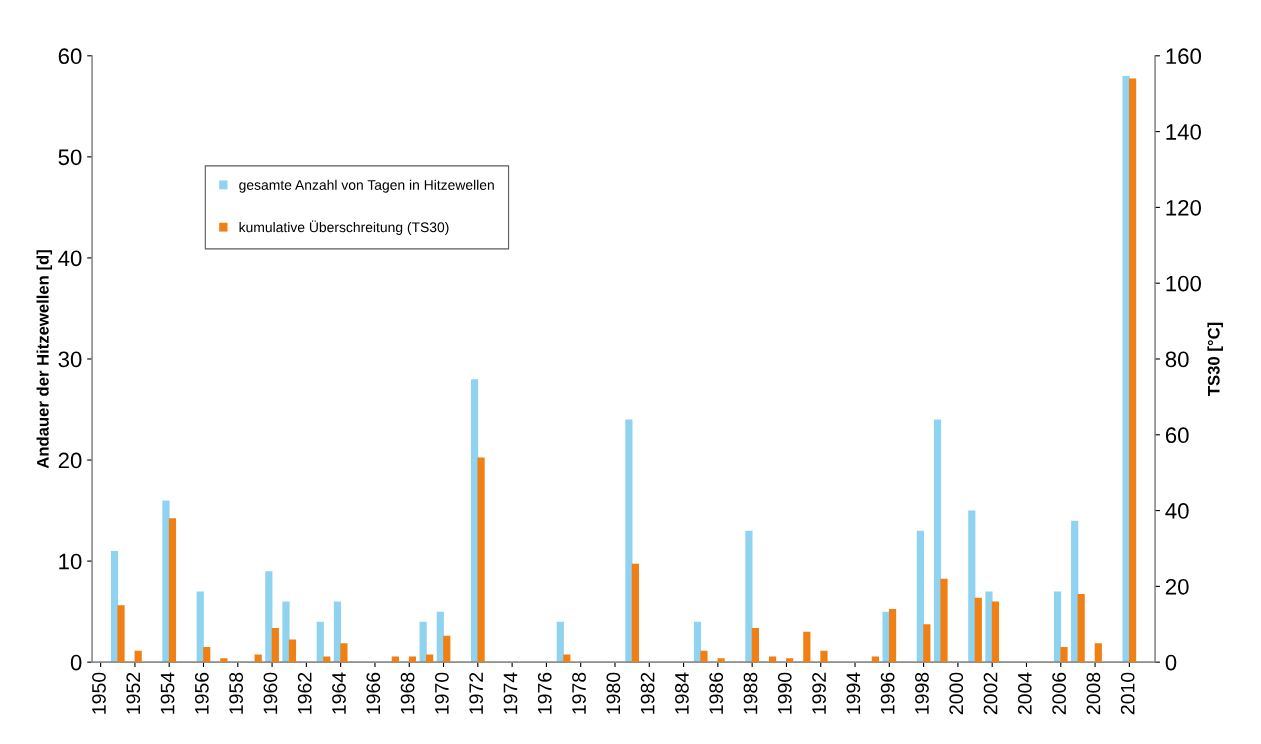  I want to click on x-tick-label: 1964, so click(339, 693).